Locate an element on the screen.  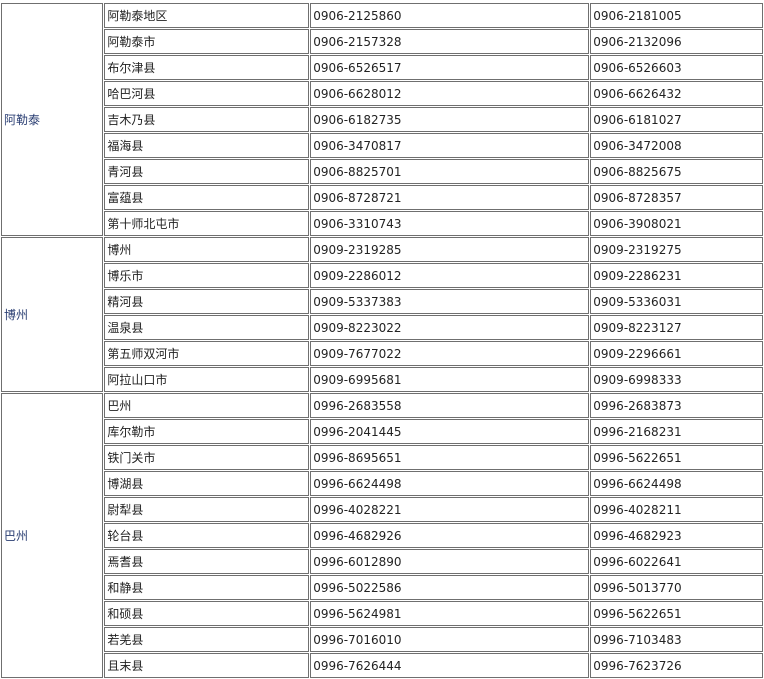
phone-cell: 0996-2041445 is located at coordinates (450, 431).